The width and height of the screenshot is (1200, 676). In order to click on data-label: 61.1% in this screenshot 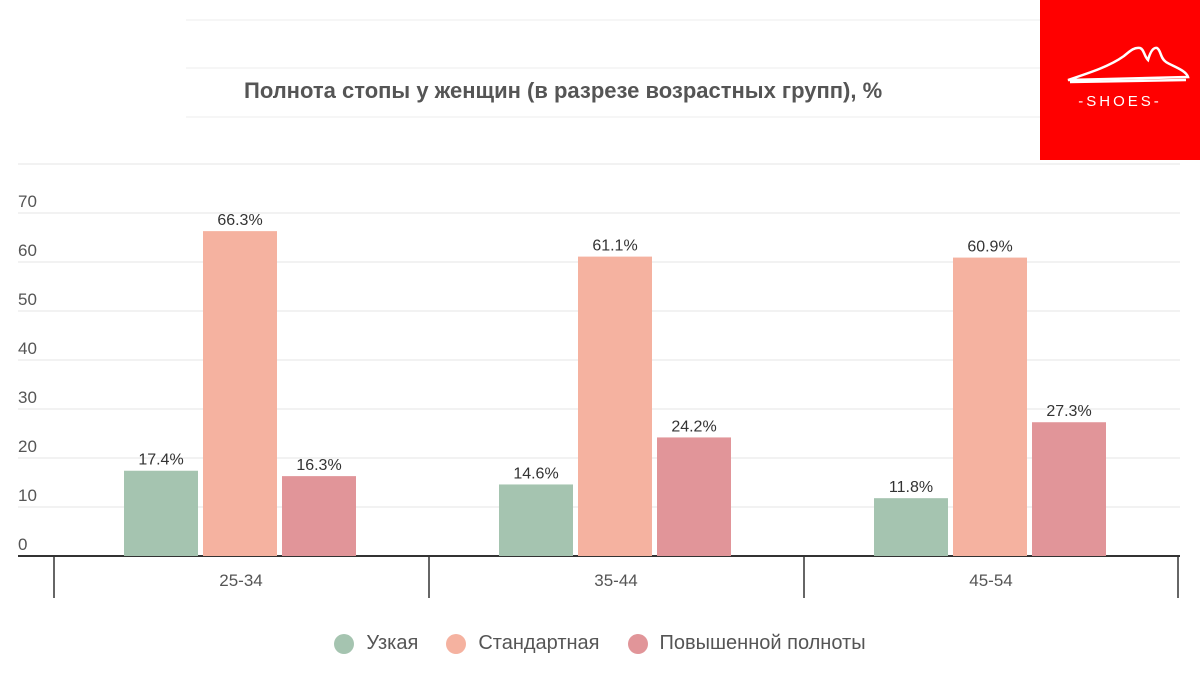, I will do `click(614, 246)`.